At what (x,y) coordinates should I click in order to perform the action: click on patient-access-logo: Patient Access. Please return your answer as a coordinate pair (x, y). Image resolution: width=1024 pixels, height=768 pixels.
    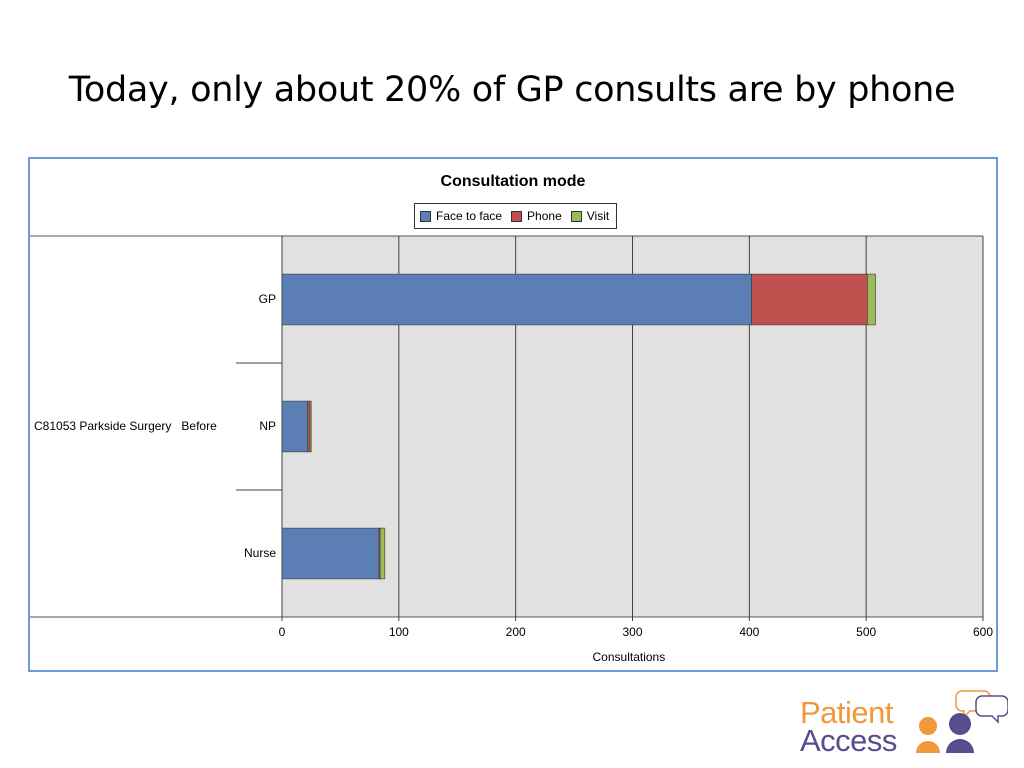
    Looking at the image, I should click on (903, 723).